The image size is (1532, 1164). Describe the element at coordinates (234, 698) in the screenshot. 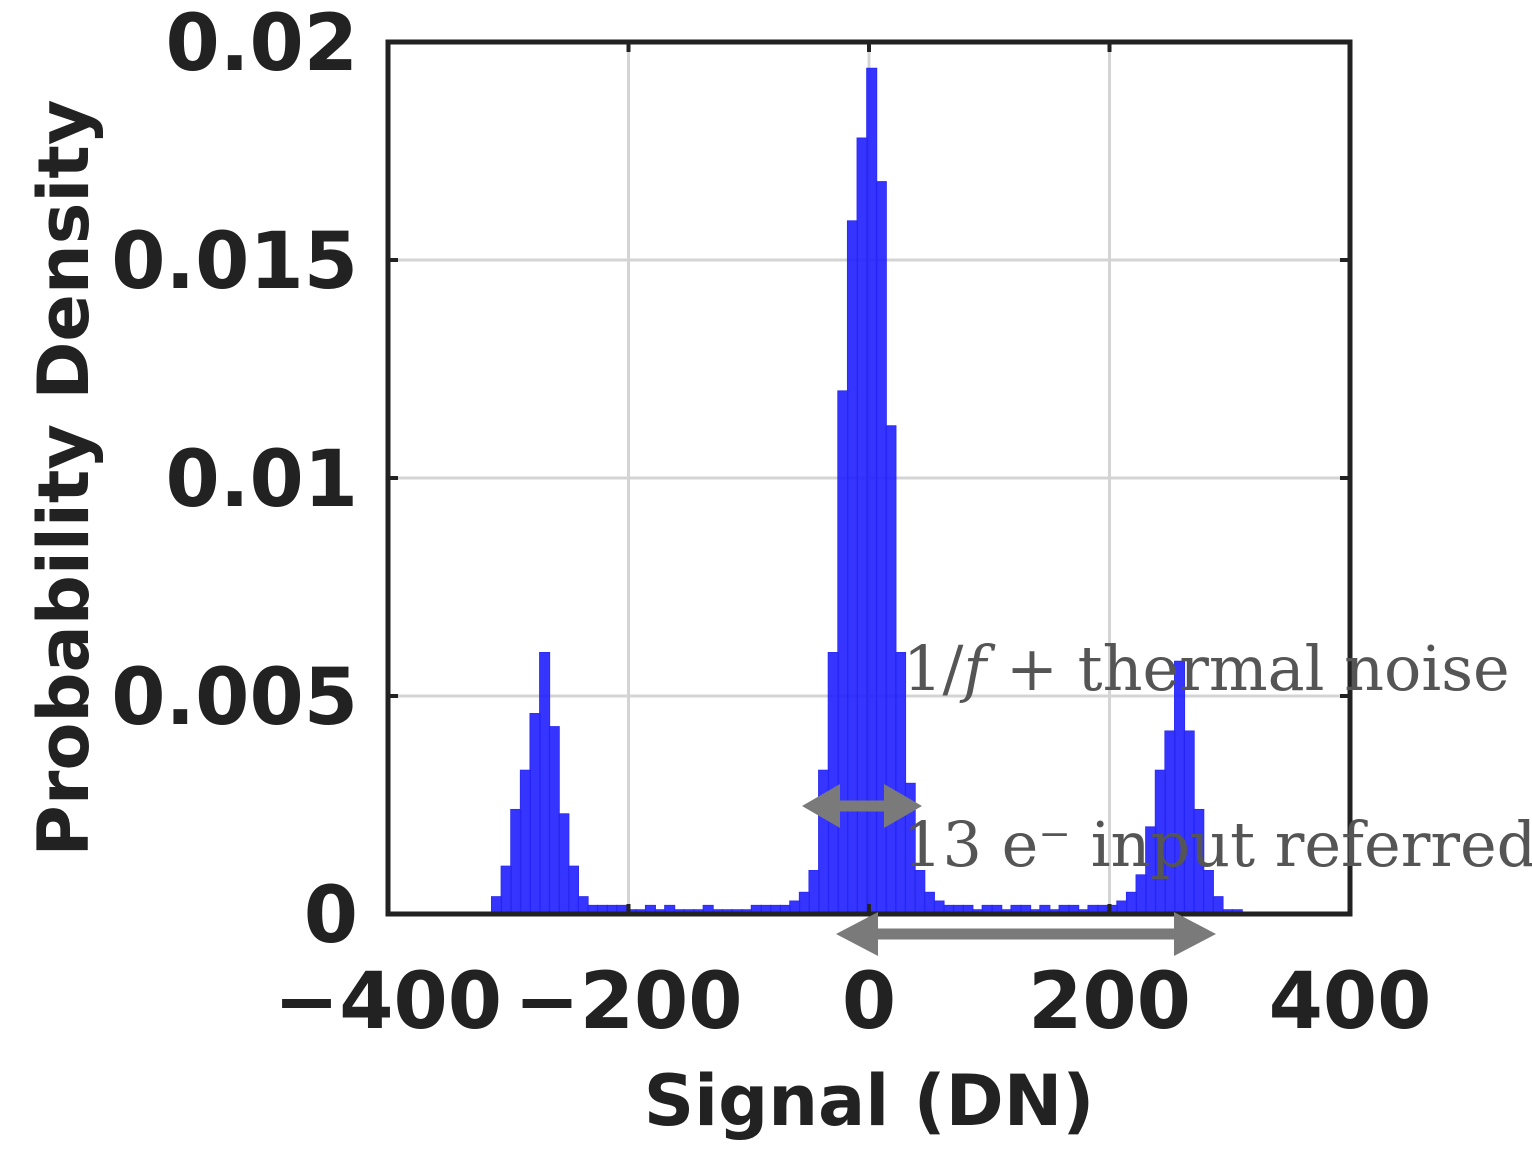

I see `y-tick-label: 0.005` at that location.